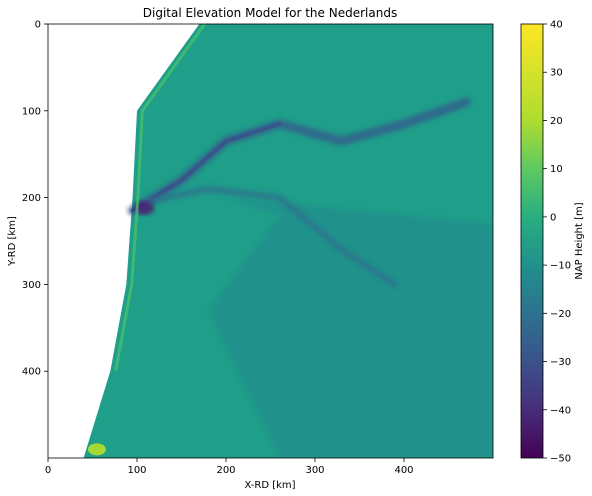 This screenshot has width=592, height=496. Describe the element at coordinates (144, 208) in the screenshot. I see `deep-channel-mouth` at that location.